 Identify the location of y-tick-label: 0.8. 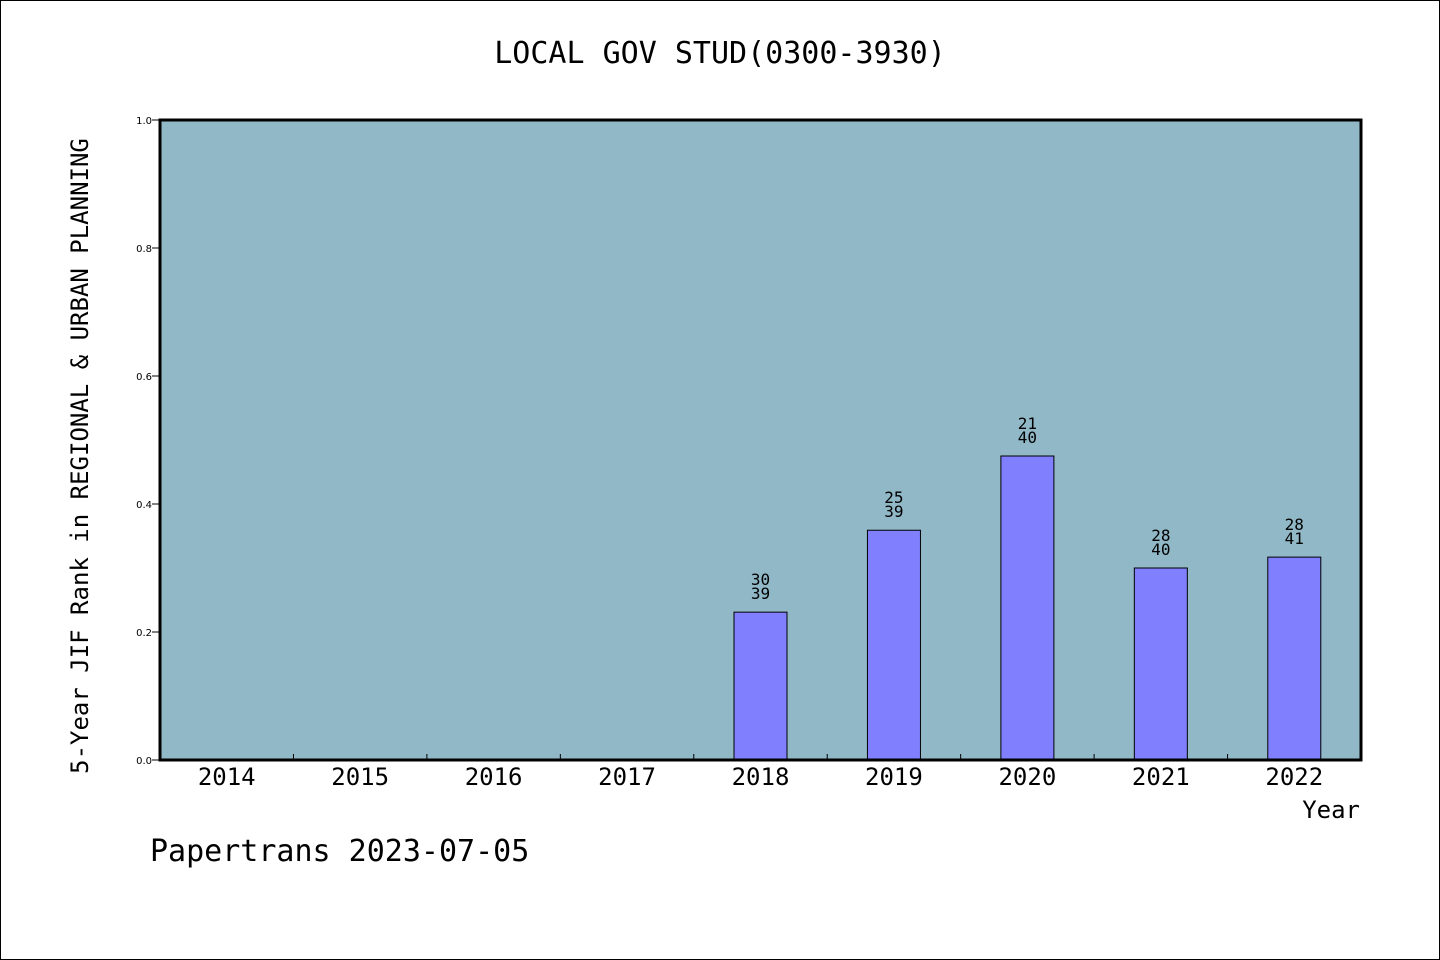
(144, 249).